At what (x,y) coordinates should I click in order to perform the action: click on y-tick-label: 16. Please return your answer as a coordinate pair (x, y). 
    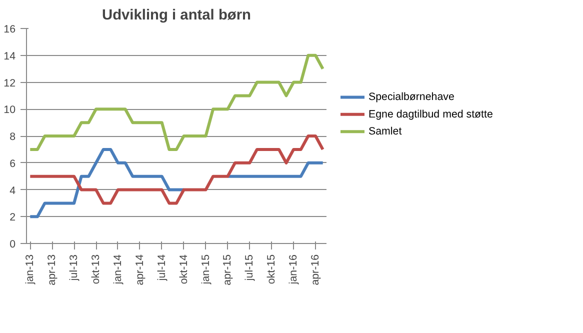
    Looking at the image, I should click on (10, 30).